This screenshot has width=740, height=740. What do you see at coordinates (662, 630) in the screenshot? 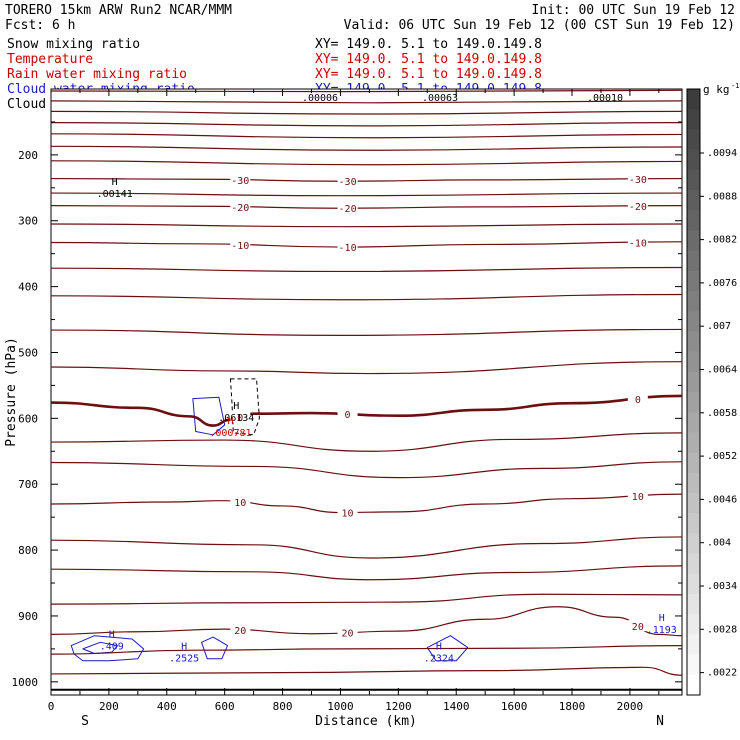
I see `maximum-value: .1193` at bounding box center [662, 630].